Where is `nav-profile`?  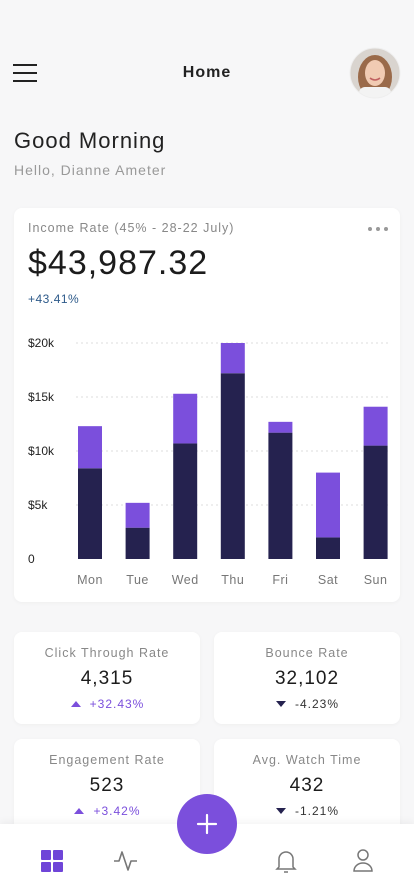
nav-profile is located at coordinates (363, 860).